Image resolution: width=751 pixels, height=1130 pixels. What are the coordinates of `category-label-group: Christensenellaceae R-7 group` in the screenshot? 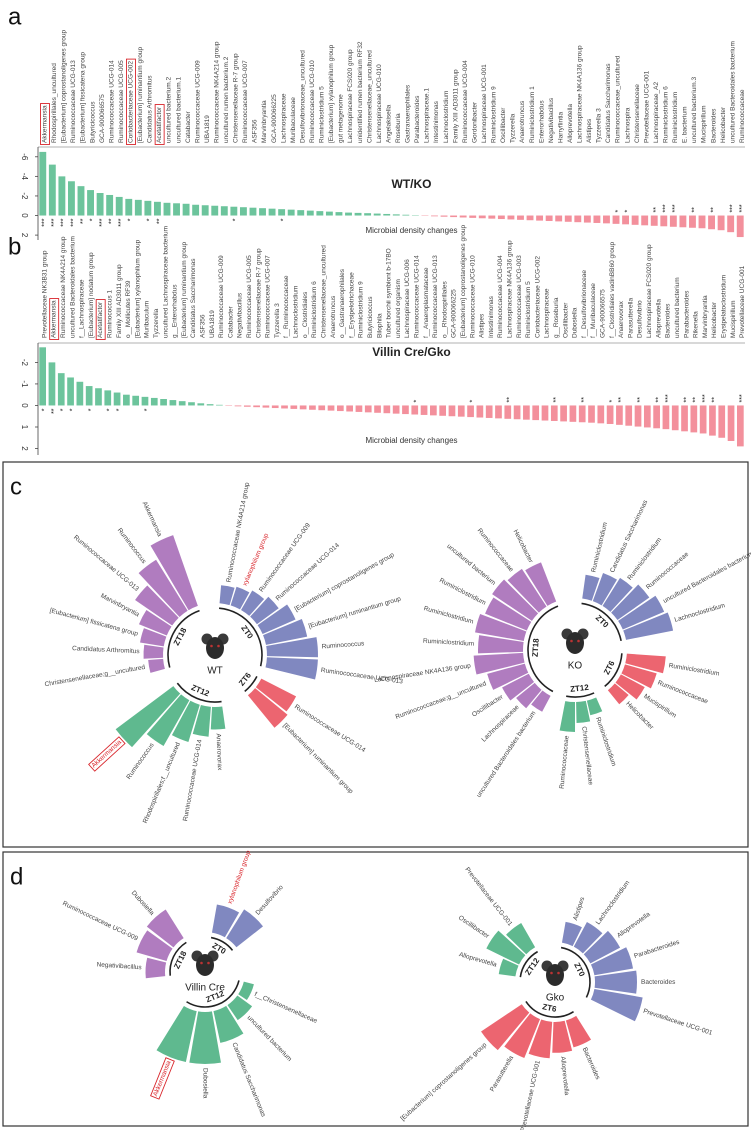 It's located at (258, 293).